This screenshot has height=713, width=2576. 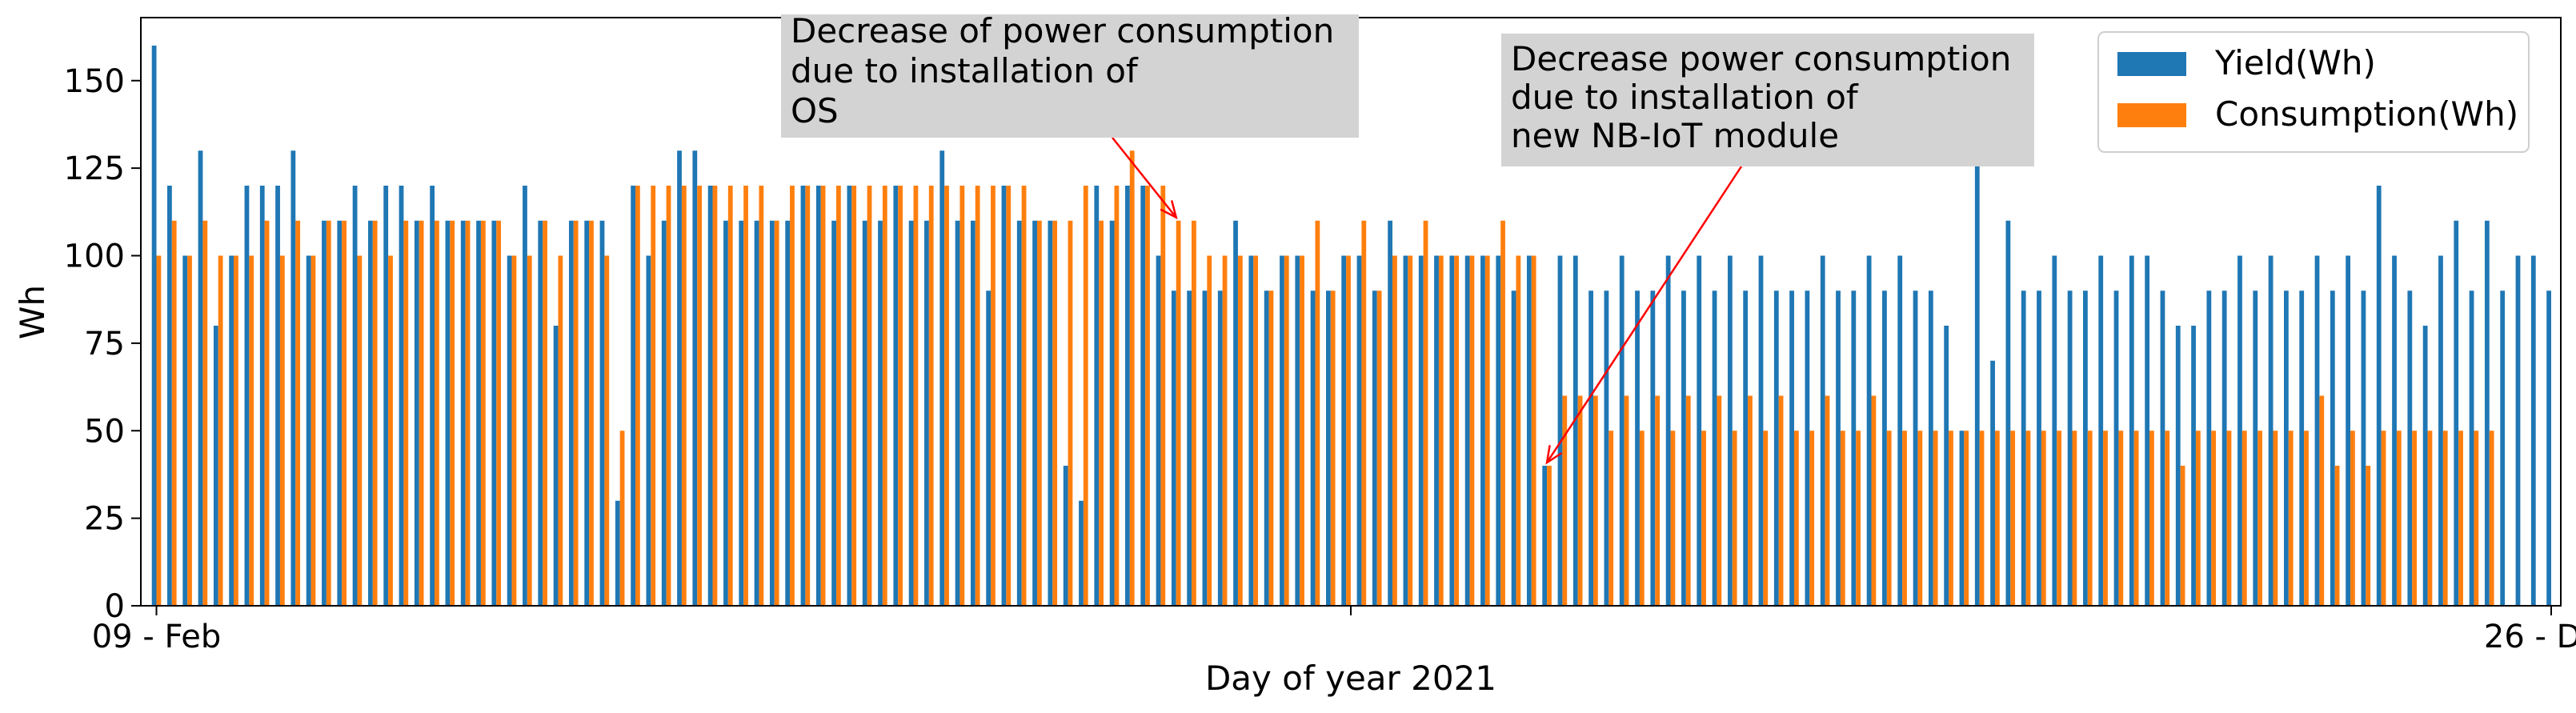 What do you see at coordinates (94, 168) in the screenshot?
I see `y-tick-label-125: 125` at bounding box center [94, 168].